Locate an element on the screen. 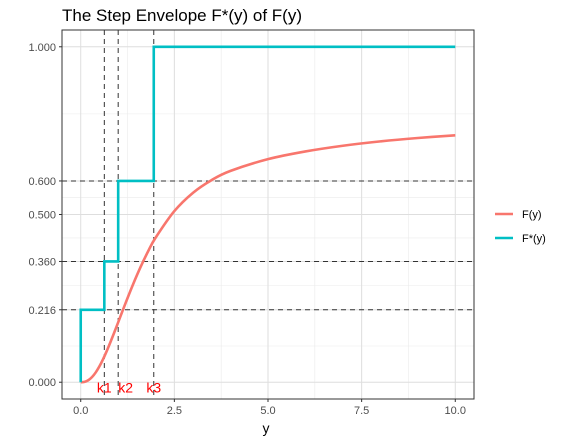 Image resolution: width=567 pixels, height=441 pixels. y-tick-label: 0.216 is located at coordinates (42, 311).